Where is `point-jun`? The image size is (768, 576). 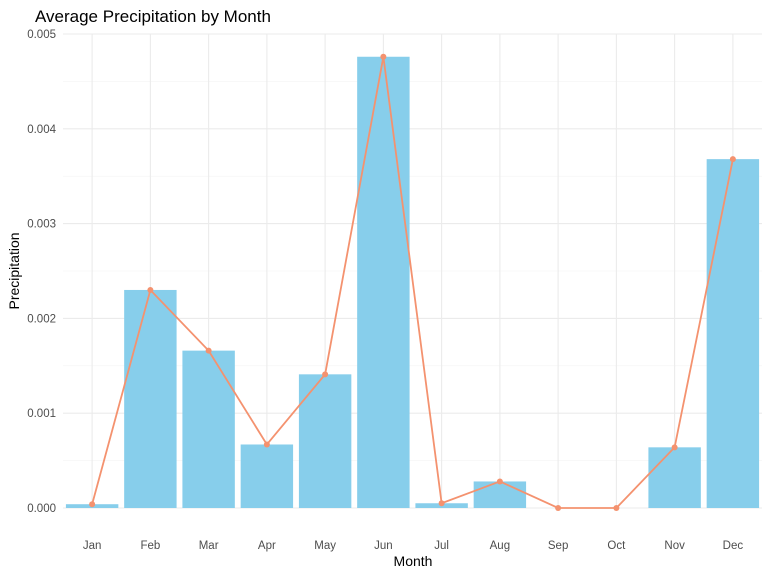
point-jun is located at coordinates (383, 56).